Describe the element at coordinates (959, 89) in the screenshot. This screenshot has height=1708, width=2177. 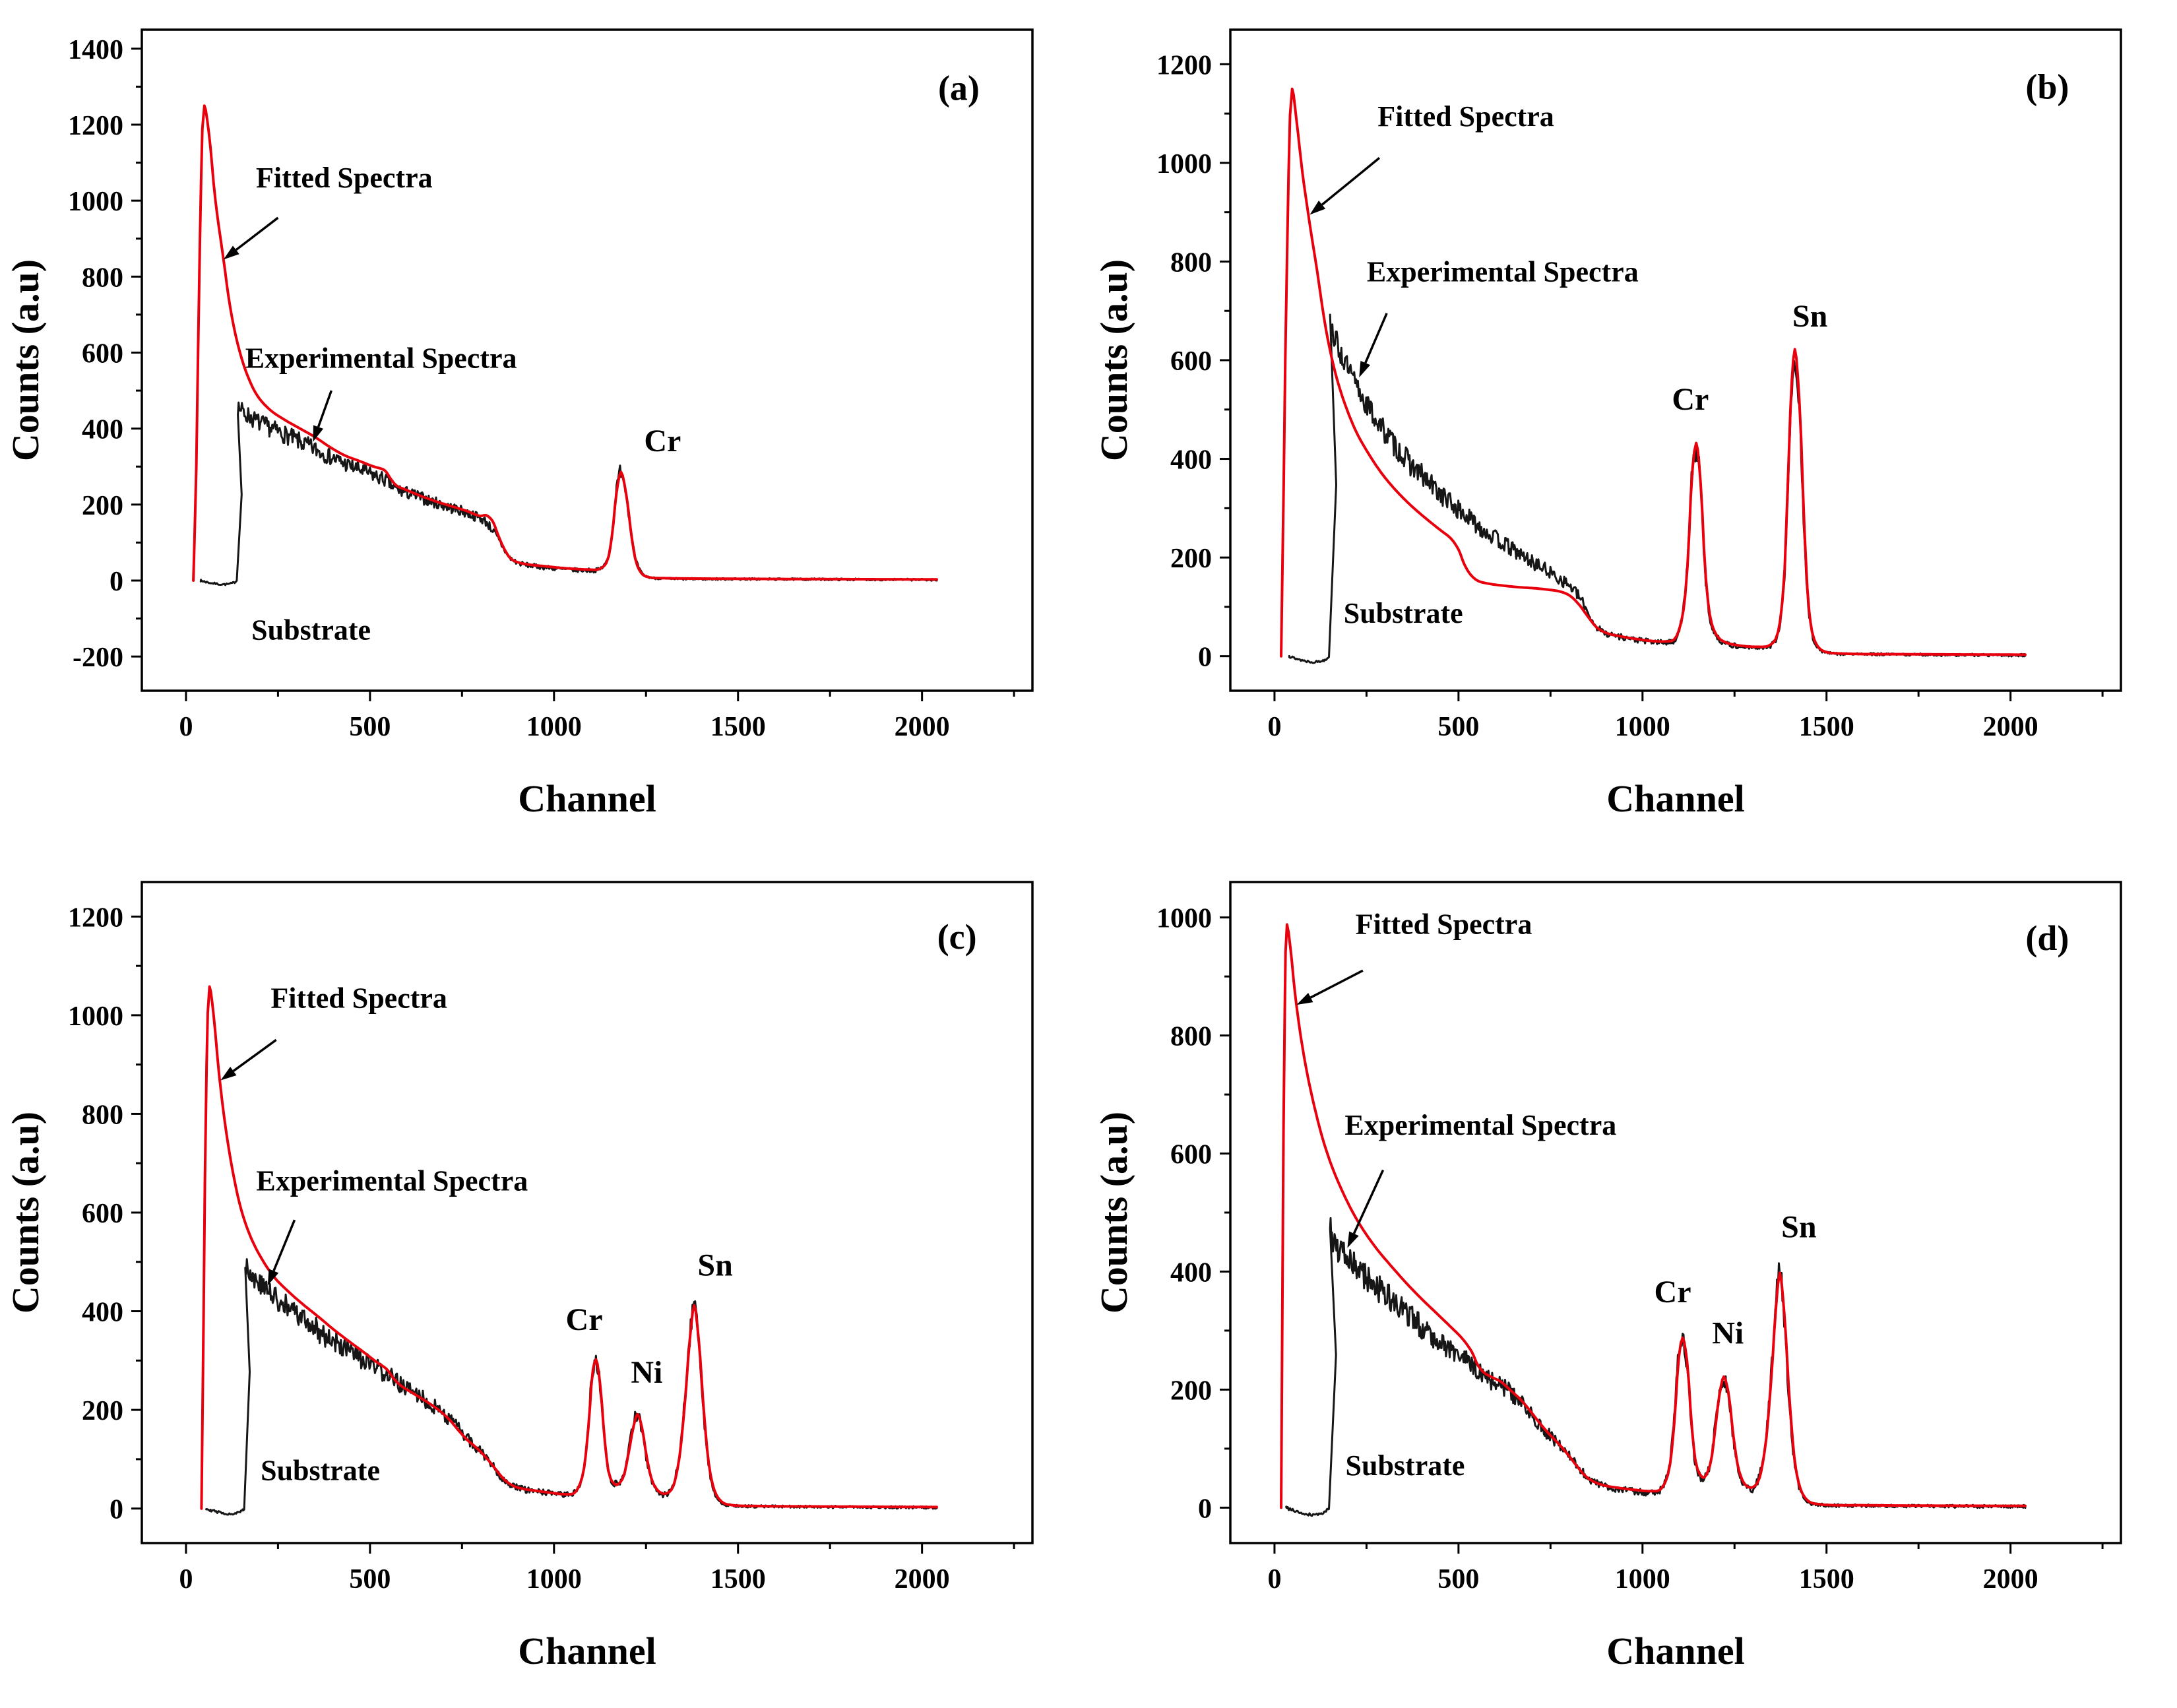
I see `panel-letter: (a)` at that location.